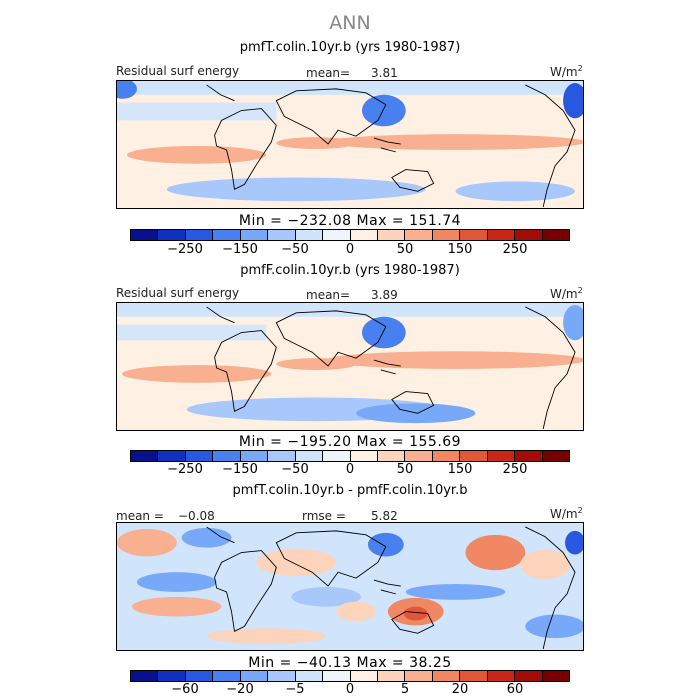 The image size is (700, 700). I want to click on colorbar-tick-label: −60, so click(185, 689).